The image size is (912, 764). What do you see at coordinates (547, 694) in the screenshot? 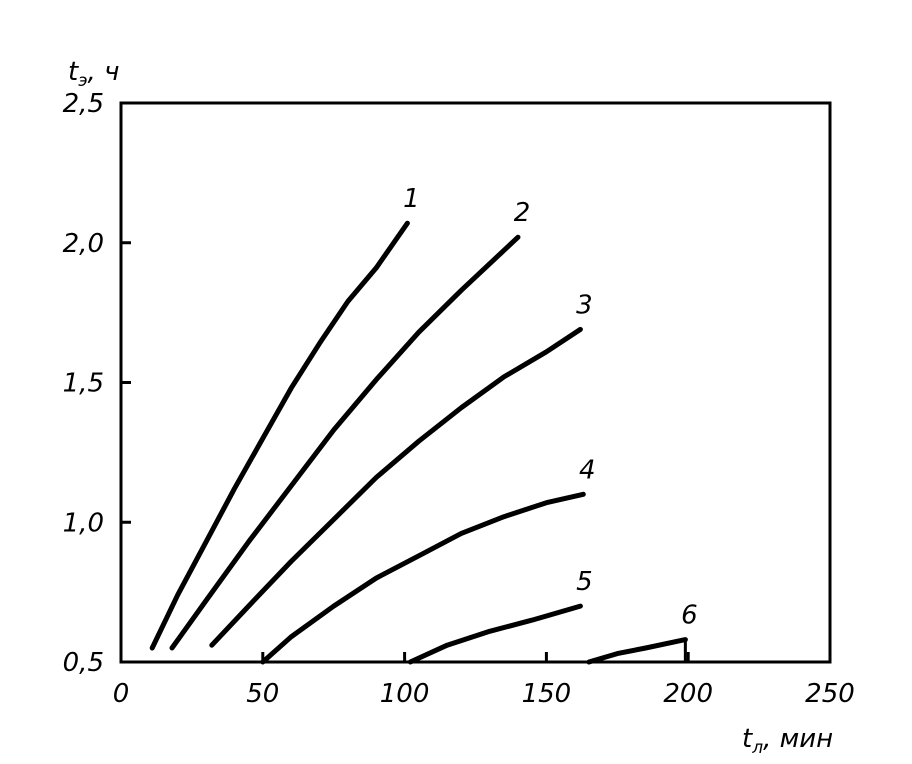
I see `x-tick-label: 150` at bounding box center [547, 694].